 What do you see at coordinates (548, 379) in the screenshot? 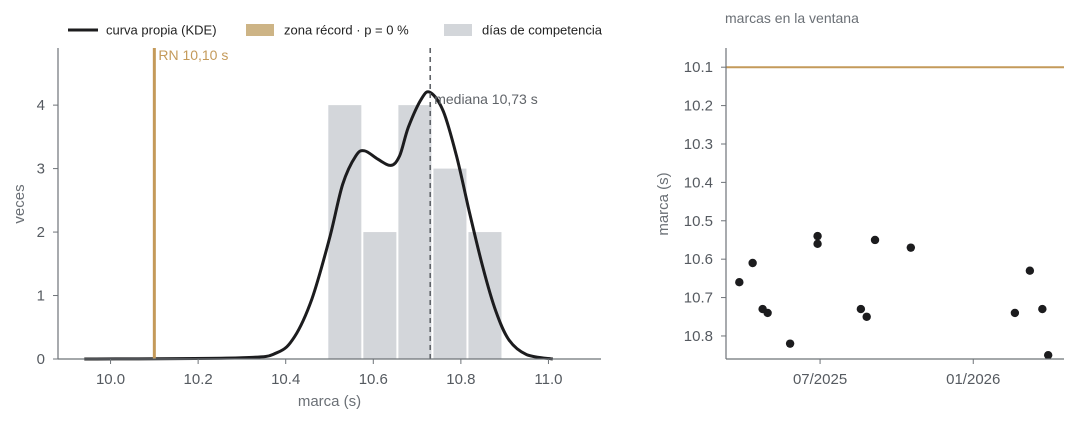
I see `left-x-tick-label: 11.0` at bounding box center [548, 379].